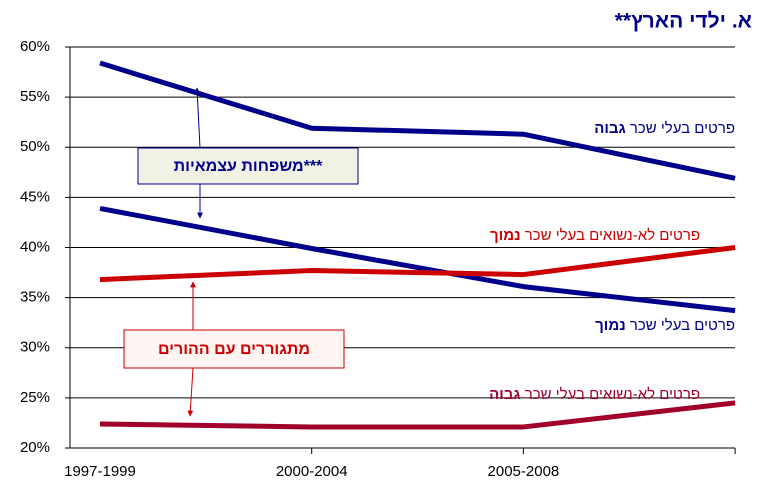 Image resolution: width=768 pixels, height=486 pixels. Describe the element at coordinates (665, 325) in the screenshot. I see `series-label: פרטים בעלי שכר נמוך` at that location.